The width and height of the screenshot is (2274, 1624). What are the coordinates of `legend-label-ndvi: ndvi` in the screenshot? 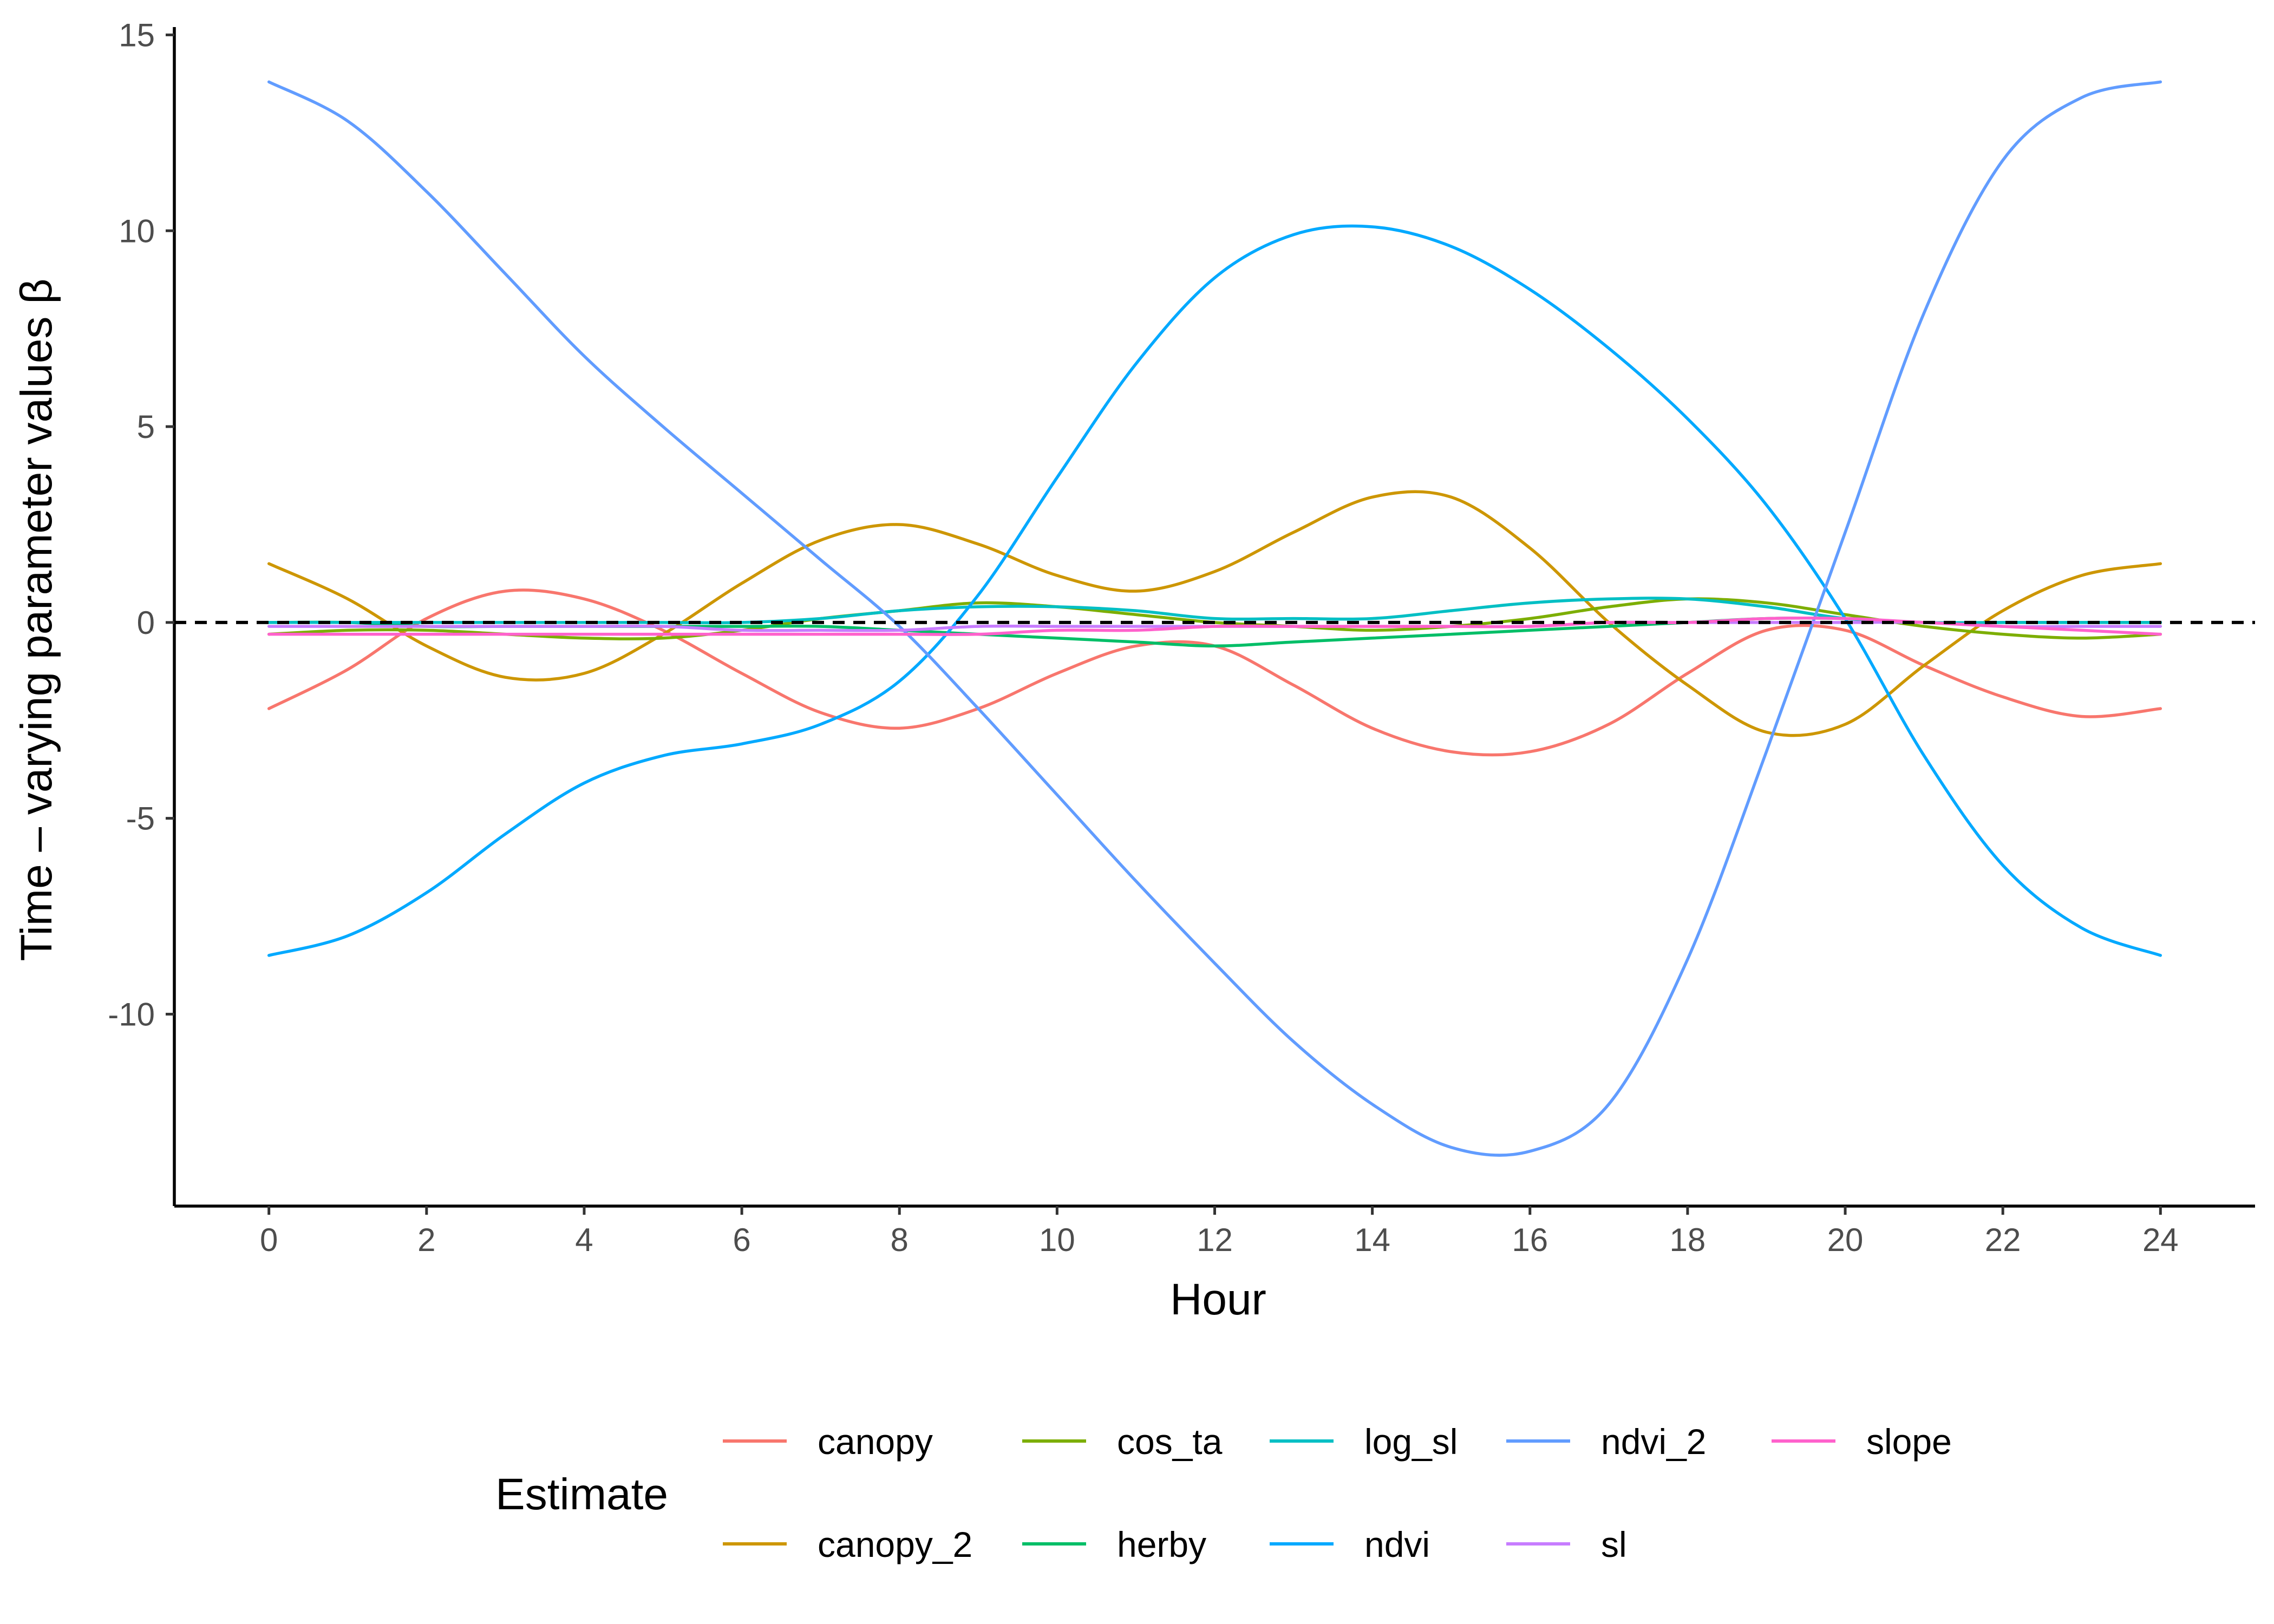 It's located at (1397, 1544).